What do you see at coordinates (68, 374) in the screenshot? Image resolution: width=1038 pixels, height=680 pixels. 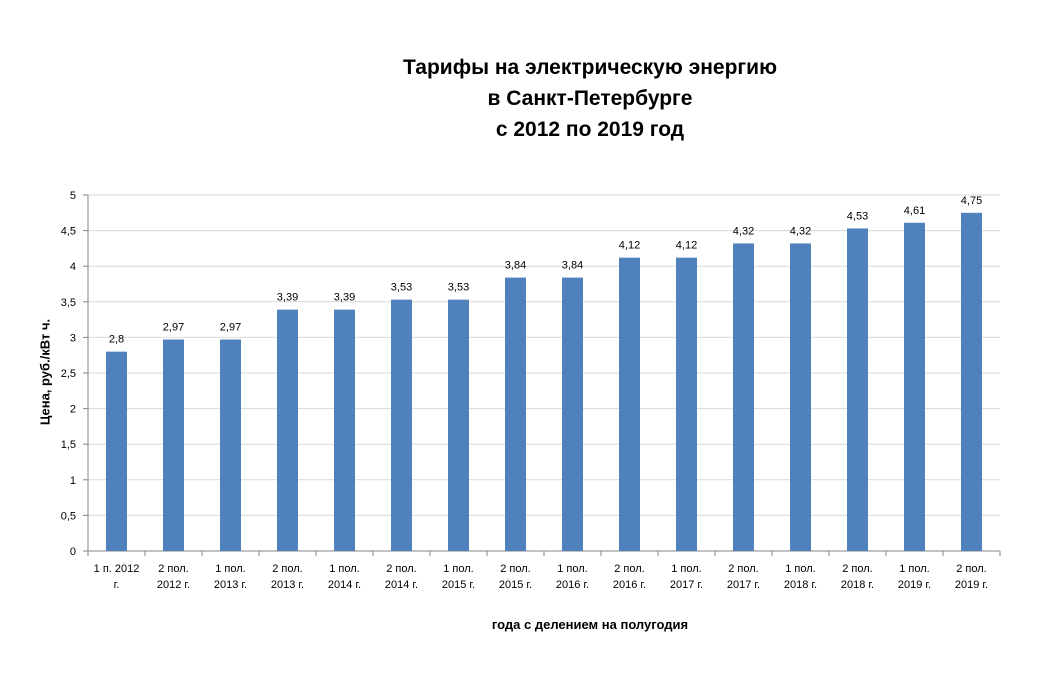 I see `y-tick-label: 2,5` at bounding box center [68, 374].